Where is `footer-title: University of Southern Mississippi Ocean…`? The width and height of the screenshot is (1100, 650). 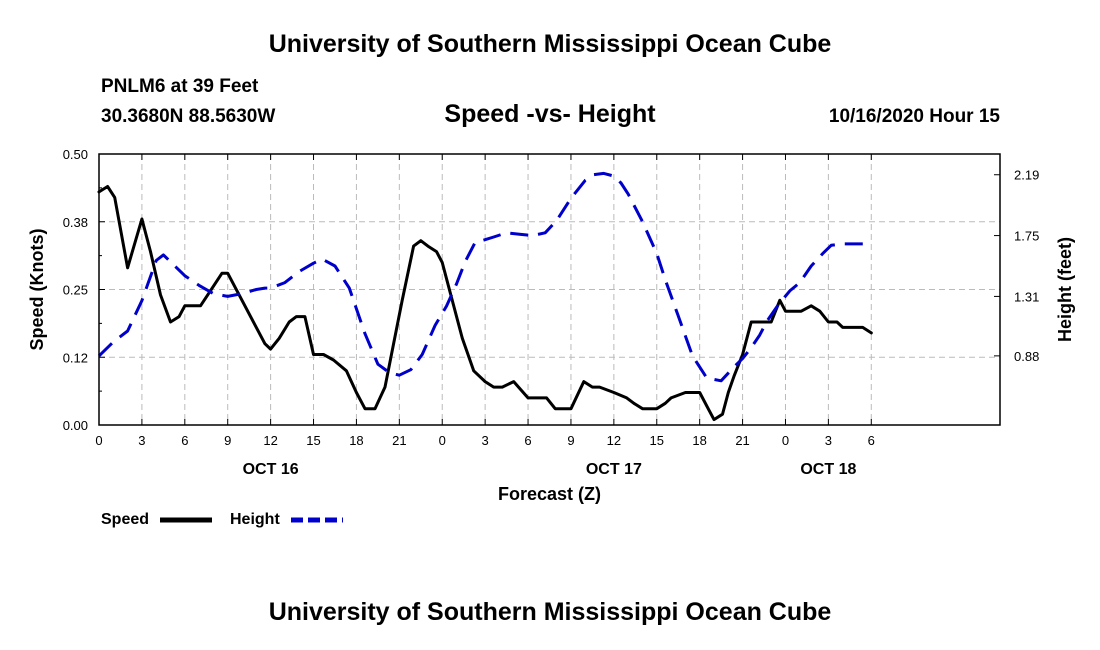
footer-title: University of Southern Mississippi Ocean… is located at coordinates (550, 612).